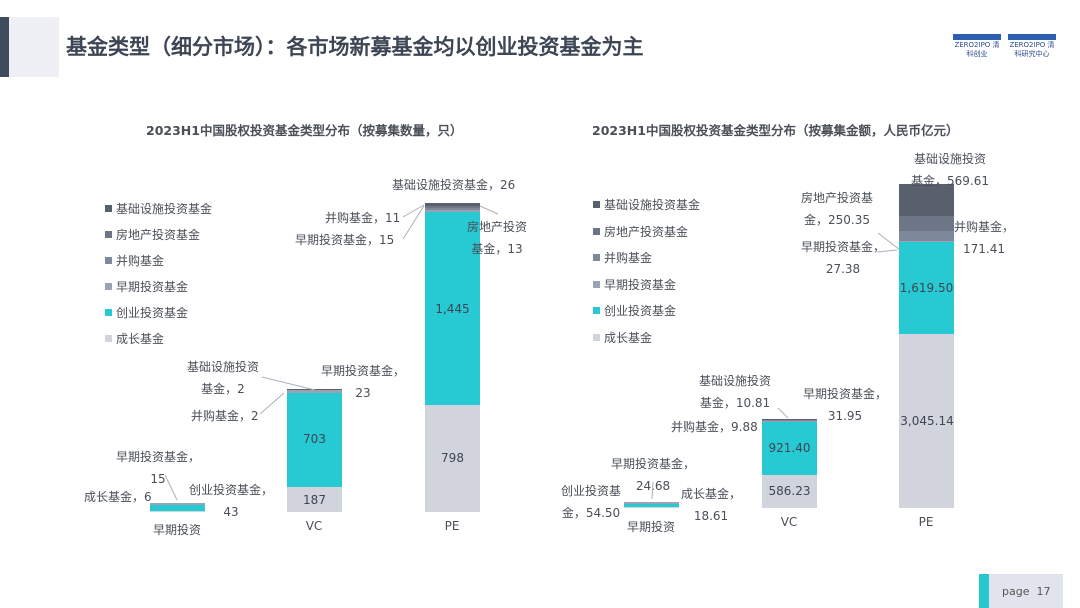 The width and height of the screenshot is (1080, 608). I want to click on data-label: 早期投资基金， 23, so click(362, 382).